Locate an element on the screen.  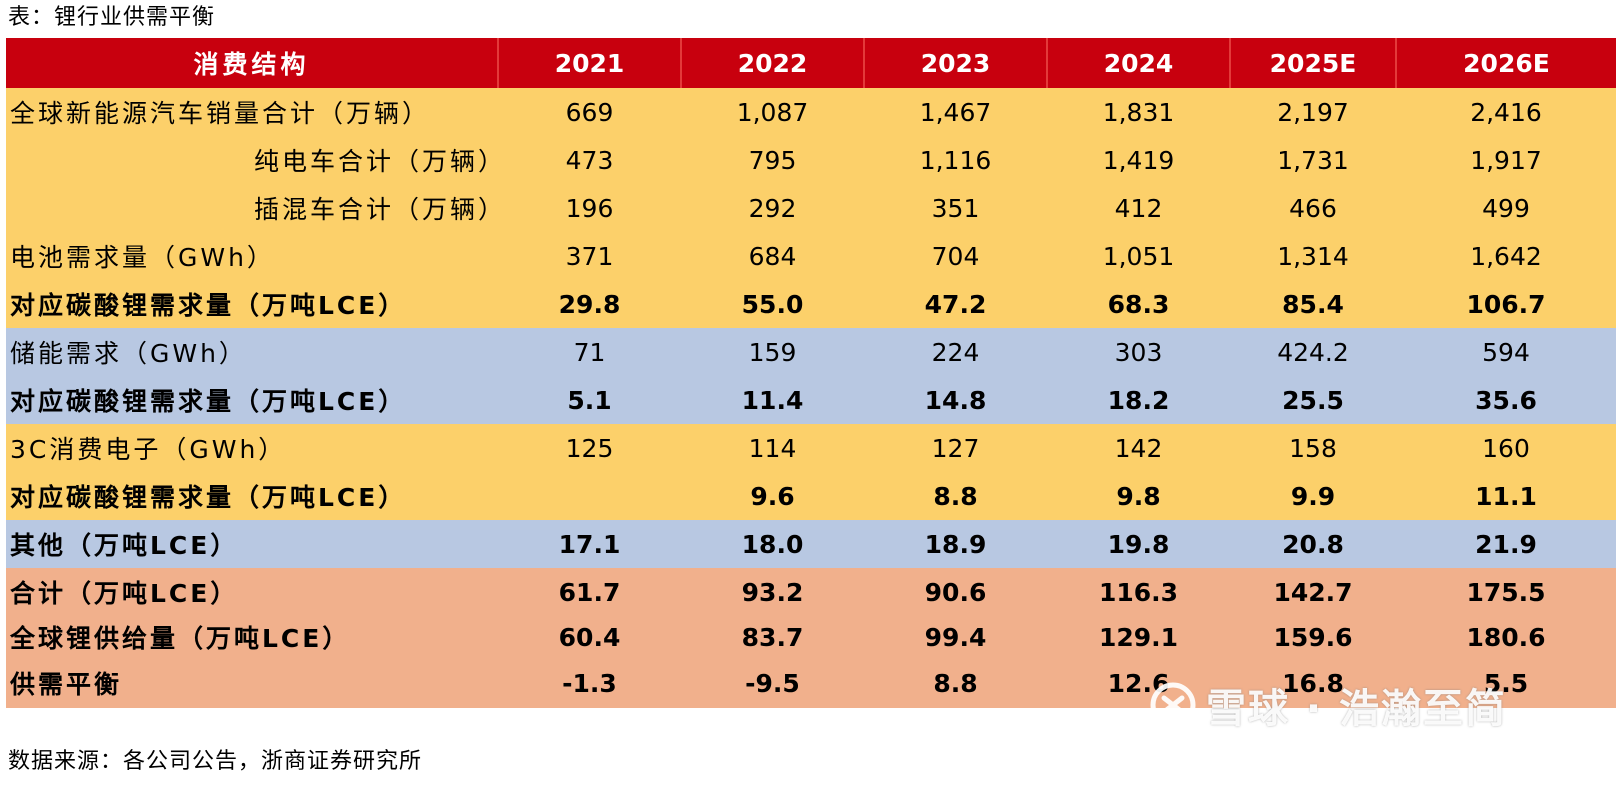
cell-value: 224 is located at coordinates (955, 352).